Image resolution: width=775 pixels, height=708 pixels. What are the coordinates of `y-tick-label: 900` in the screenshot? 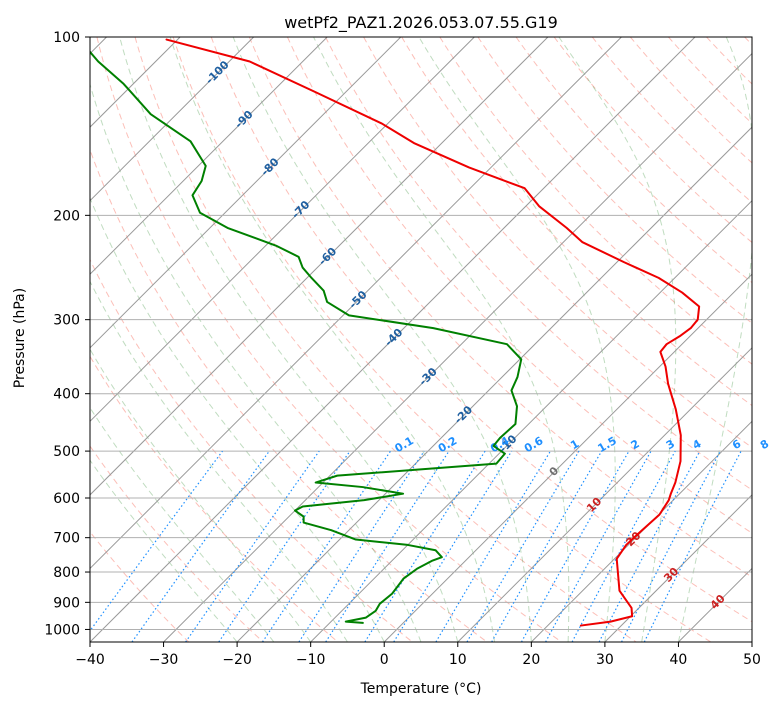 It's located at (66, 603).